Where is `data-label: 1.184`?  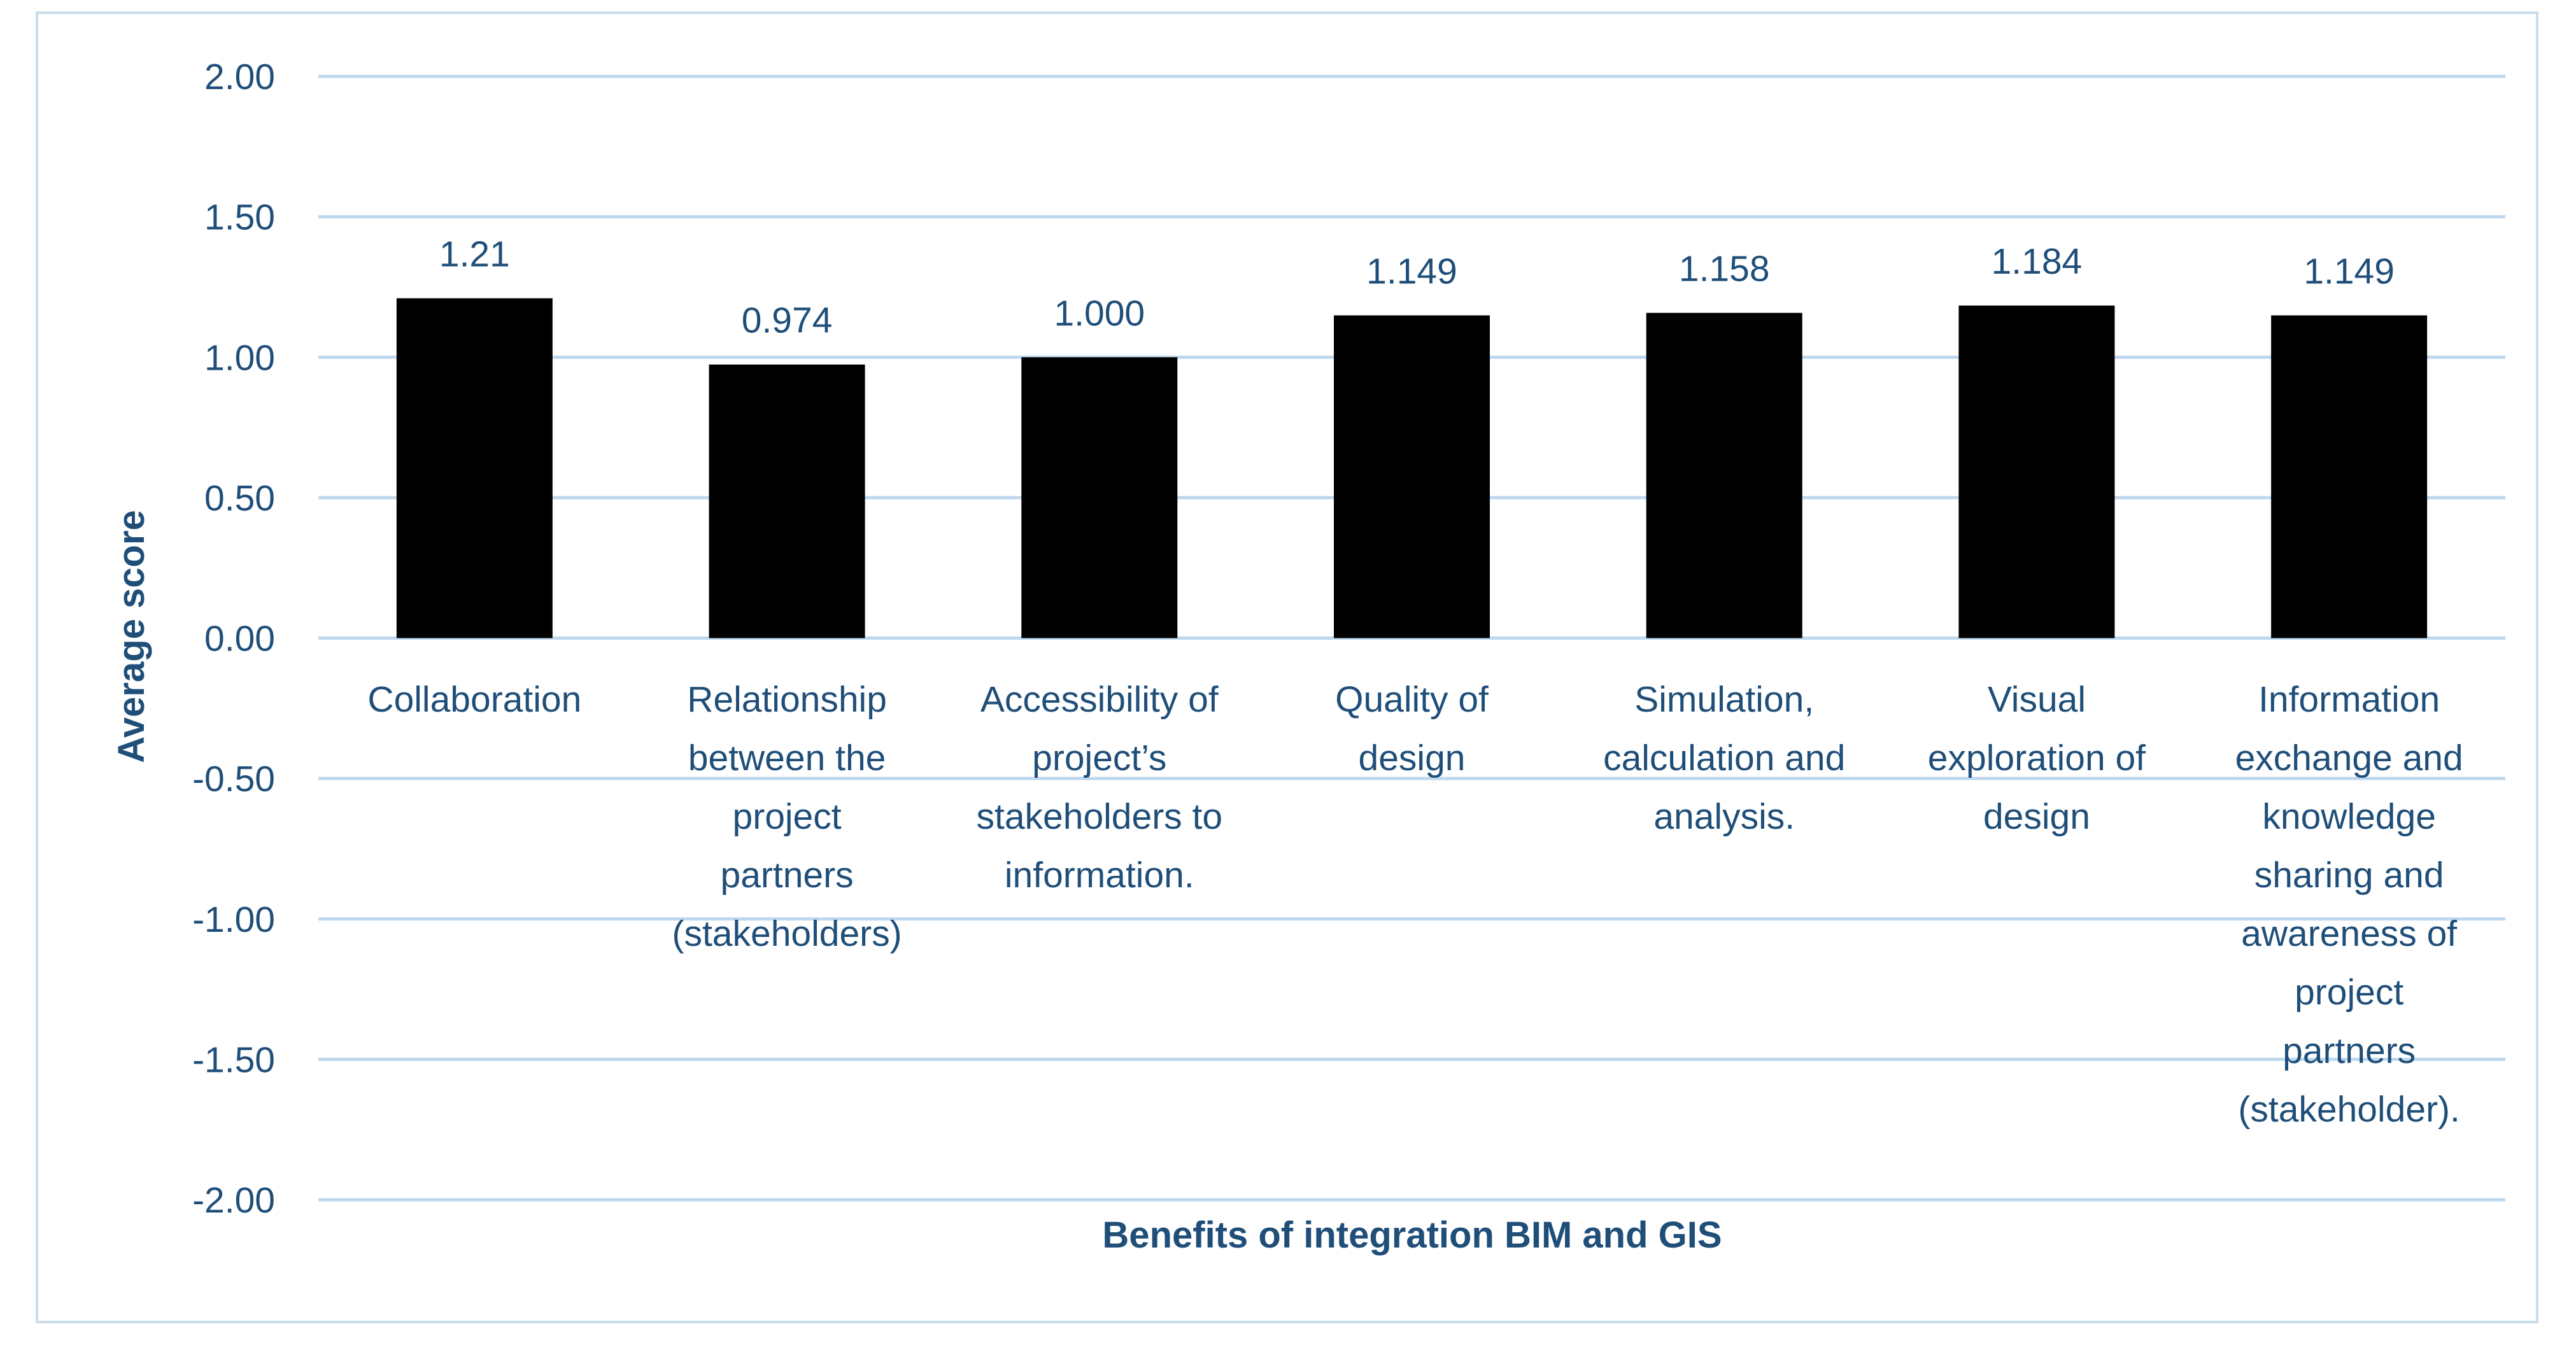 data-label: 1.184 is located at coordinates (2037, 261).